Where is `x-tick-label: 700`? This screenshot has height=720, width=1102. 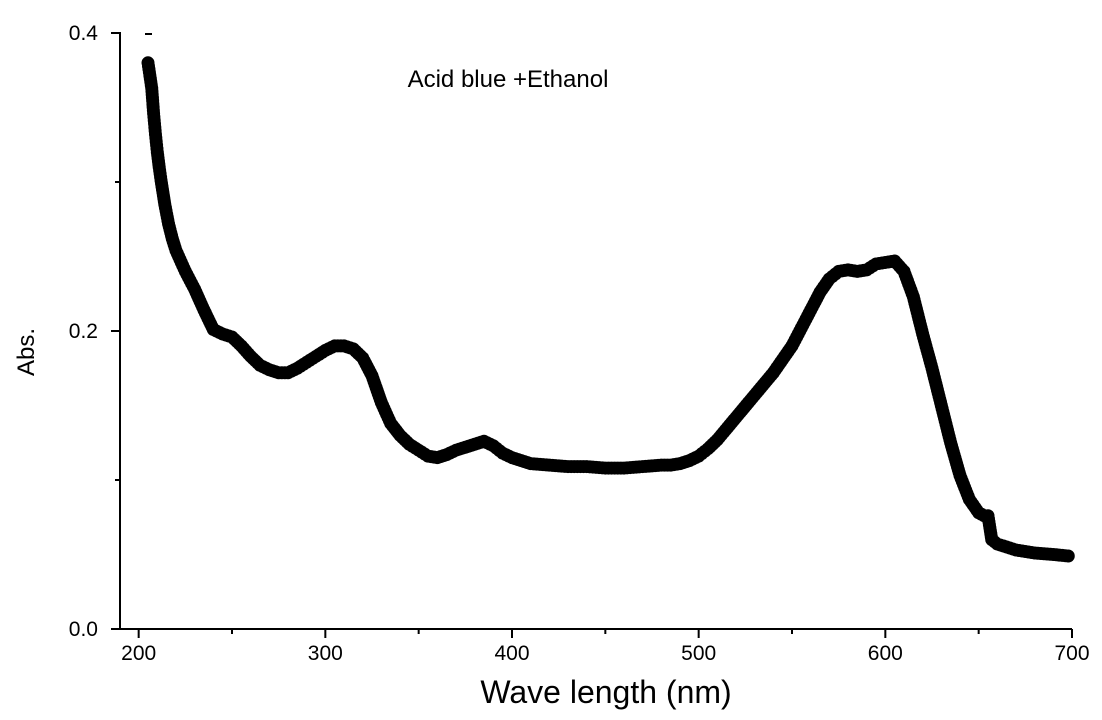 x-tick-label: 700 is located at coordinates (1071, 653).